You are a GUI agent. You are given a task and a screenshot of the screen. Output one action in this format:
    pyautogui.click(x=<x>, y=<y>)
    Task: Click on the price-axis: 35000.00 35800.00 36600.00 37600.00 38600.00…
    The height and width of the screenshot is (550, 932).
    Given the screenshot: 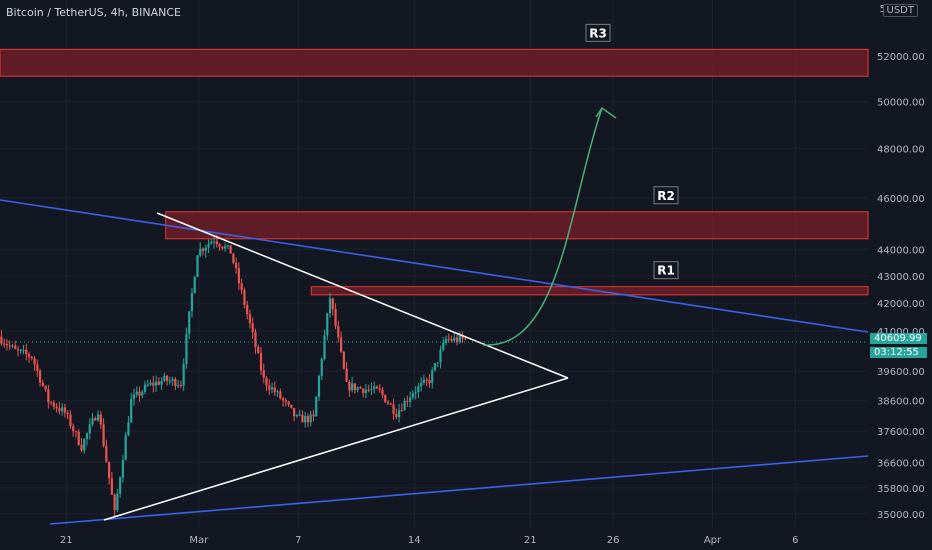 What is the action you would take?
    pyautogui.click(x=901, y=286)
    